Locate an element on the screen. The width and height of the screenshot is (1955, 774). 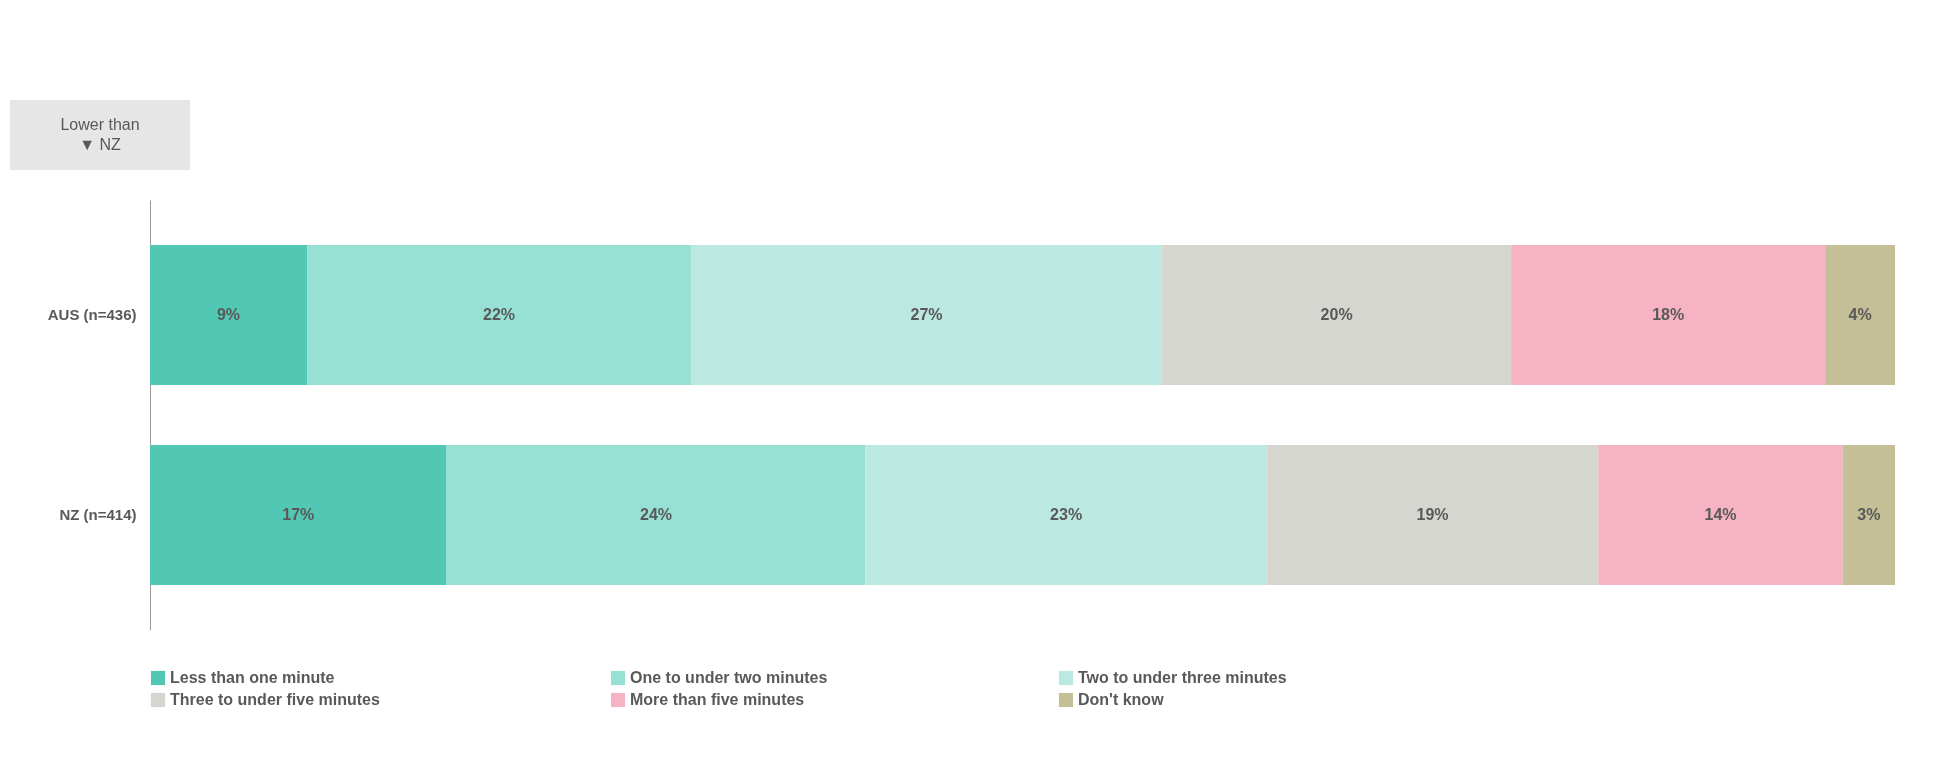
data-label: 3% is located at coordinates (1869, 514).